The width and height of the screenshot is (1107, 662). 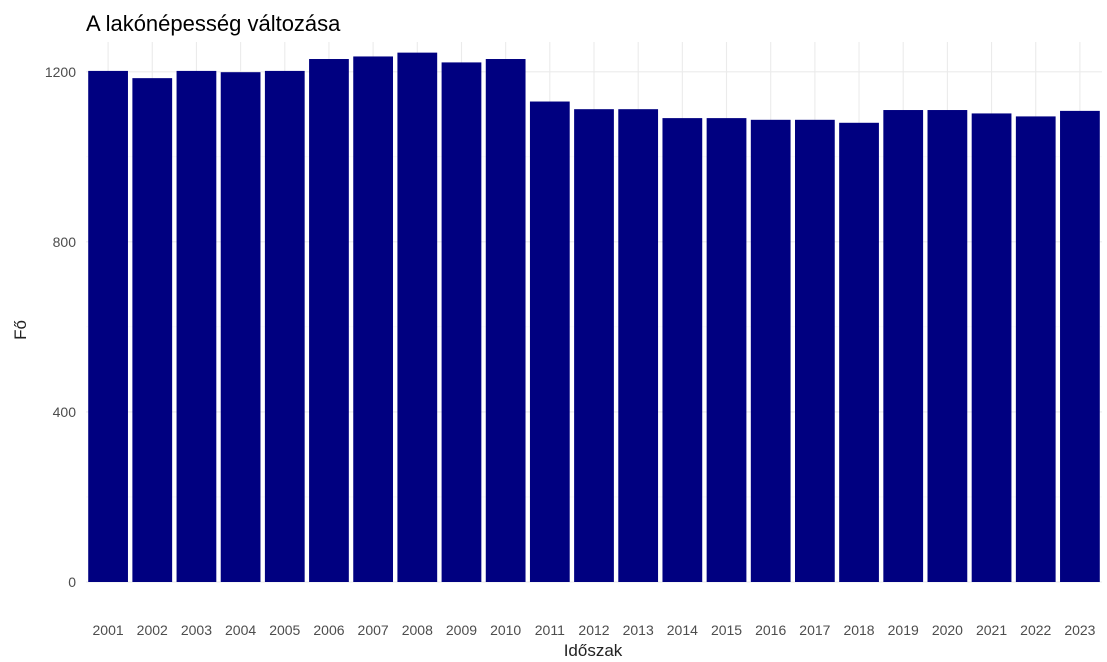 I want to click on bar-2020, so click(x=947, y=346).